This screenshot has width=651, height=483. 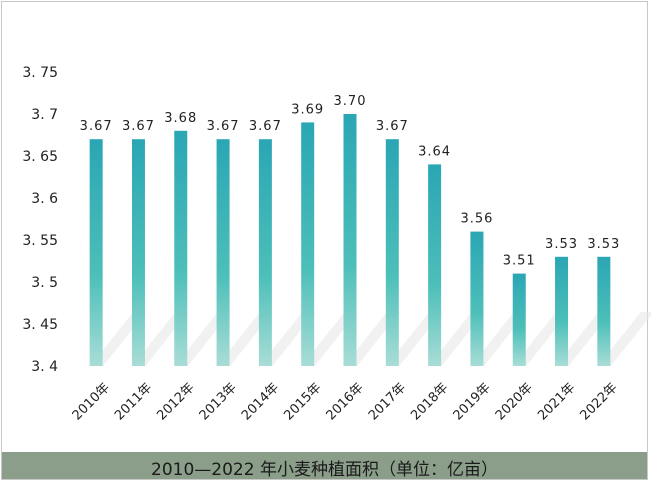 I want to click on data-label: 3.51, so click(x=519, y=261).